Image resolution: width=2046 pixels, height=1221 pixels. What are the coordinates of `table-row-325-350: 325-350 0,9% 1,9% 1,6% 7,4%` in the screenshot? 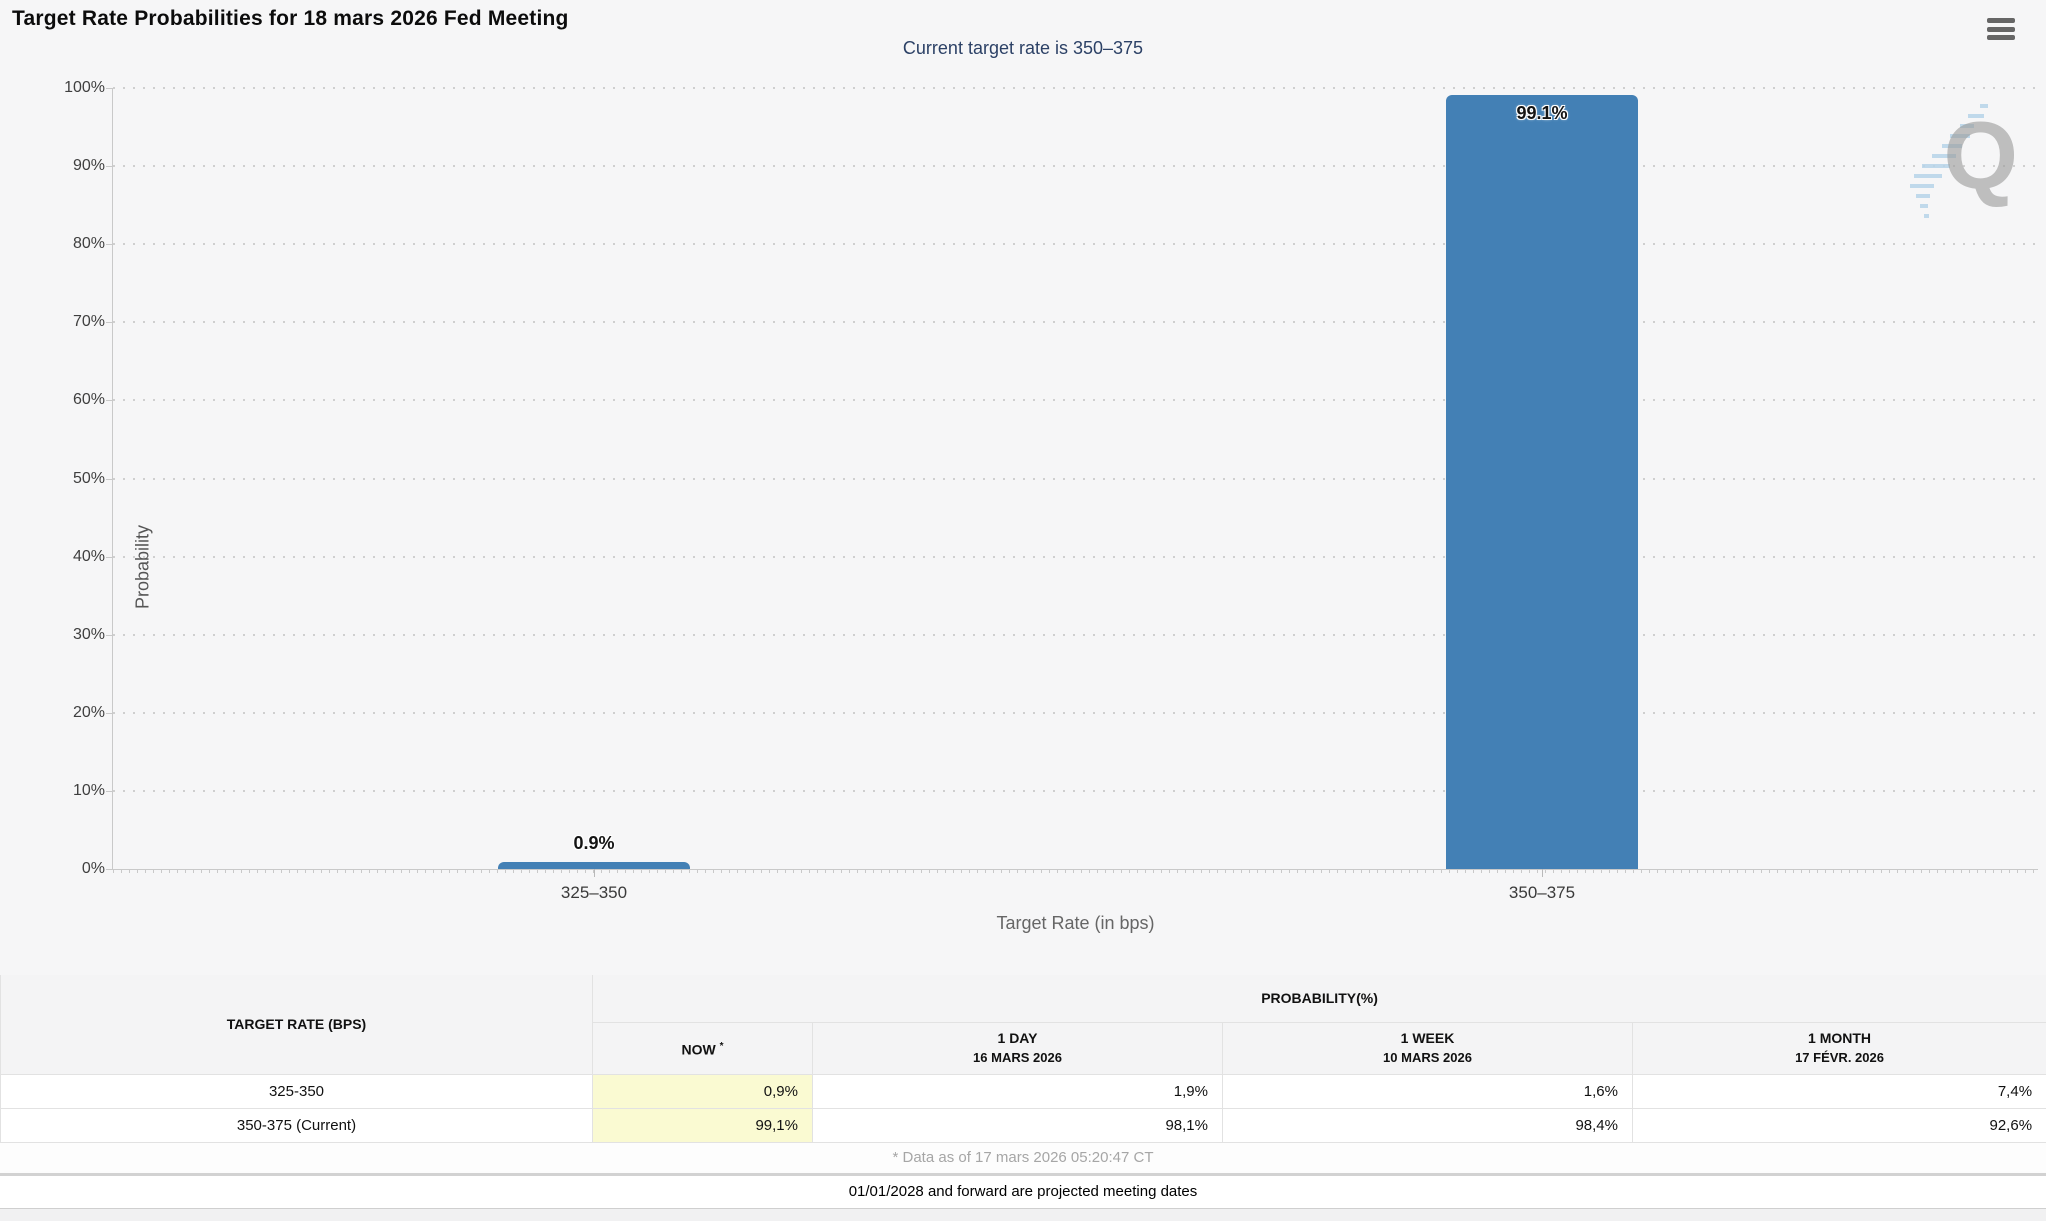 It's located at (1023, 1091).